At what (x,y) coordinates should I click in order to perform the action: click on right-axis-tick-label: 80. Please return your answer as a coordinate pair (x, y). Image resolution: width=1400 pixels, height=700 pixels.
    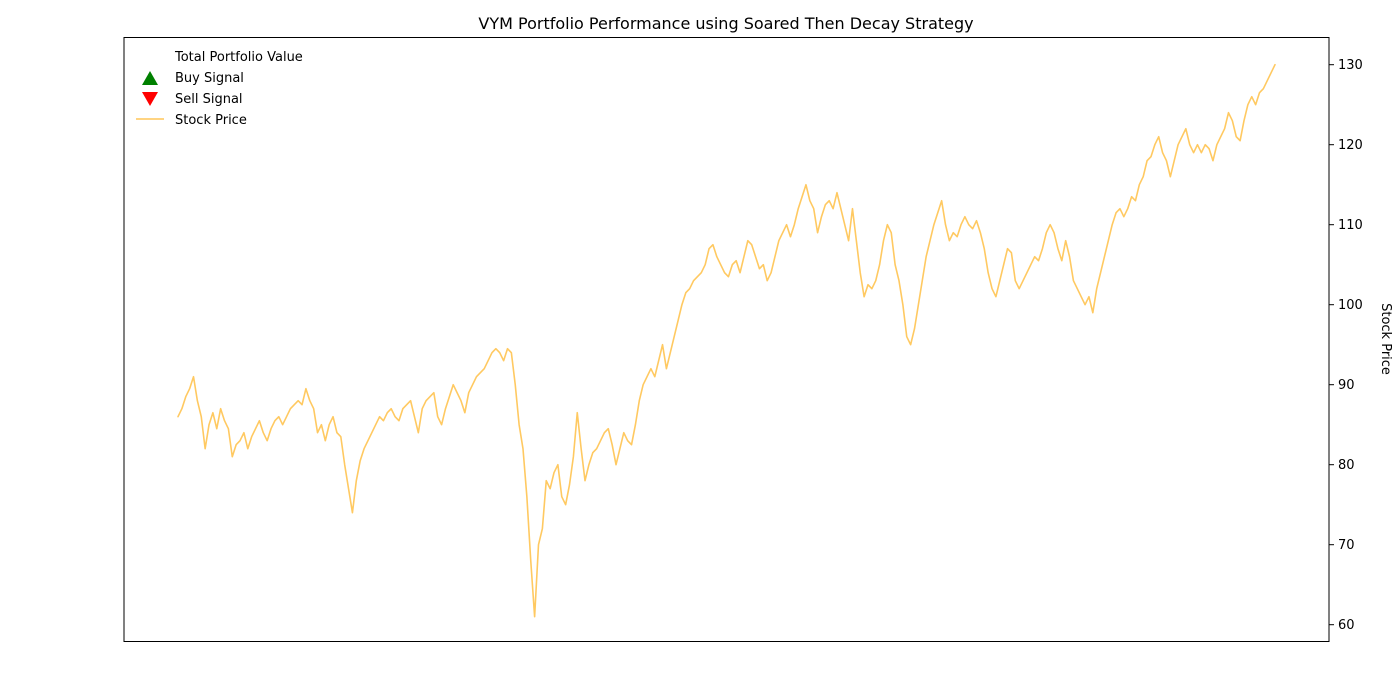
    Looking at the image, I should click on (1346, 465).